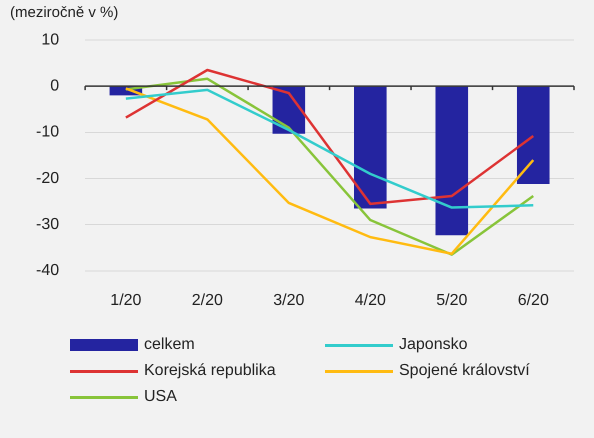  Describe the element at coordinates (288, 300) in the screenshot. I see `x-tick-label: 3/20` at that location.